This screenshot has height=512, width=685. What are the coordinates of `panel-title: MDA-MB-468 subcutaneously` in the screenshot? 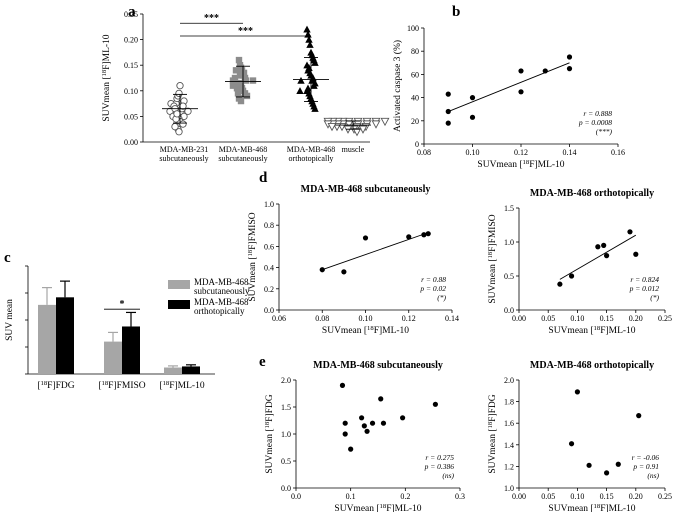 It's located at (366, 189).